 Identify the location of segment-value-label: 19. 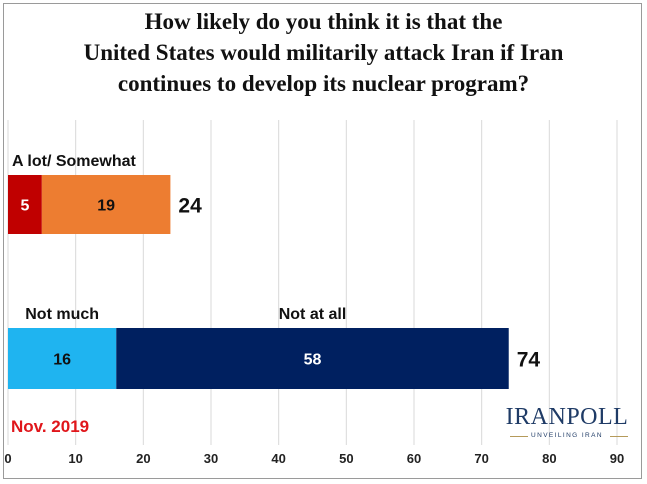
(106, 206).